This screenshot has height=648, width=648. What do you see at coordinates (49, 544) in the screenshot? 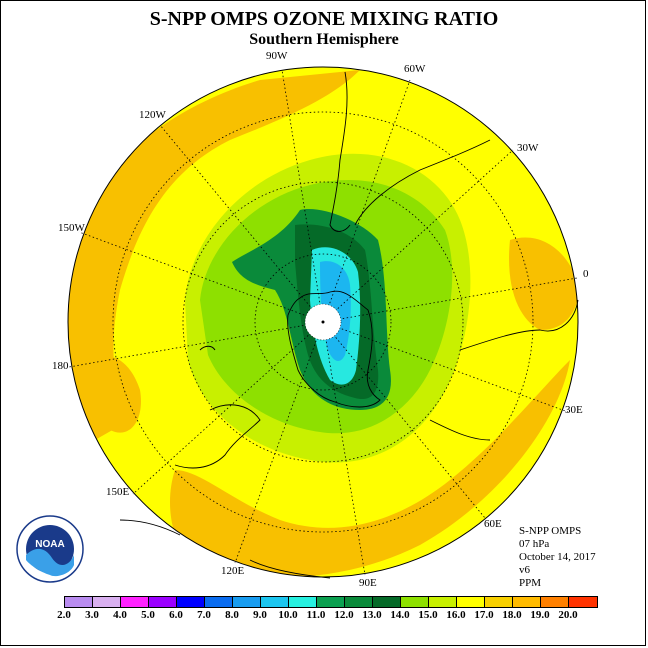
I see `svg-text: NOAA` at bounding box center [49, 544].